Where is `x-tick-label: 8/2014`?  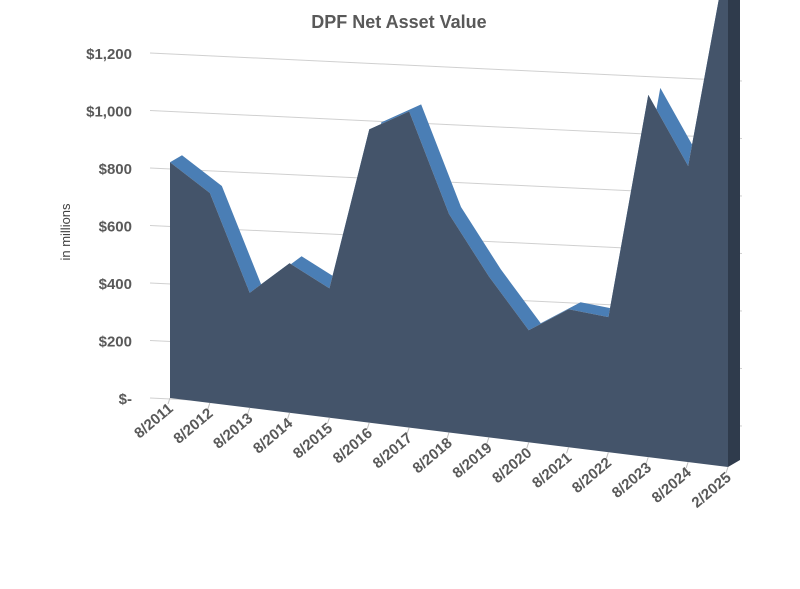 x-tick-label: 8/2014 is located at coordinates (273, 435).